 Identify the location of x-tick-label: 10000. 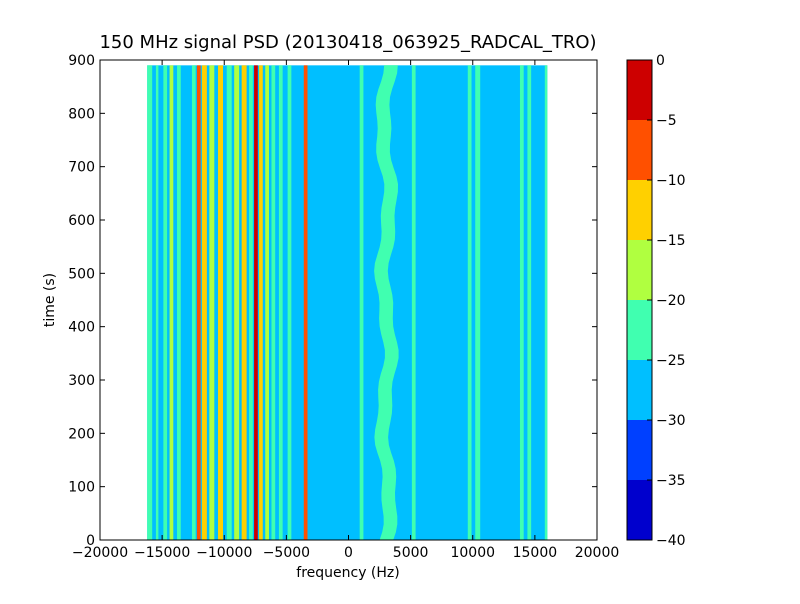
(472, 553).